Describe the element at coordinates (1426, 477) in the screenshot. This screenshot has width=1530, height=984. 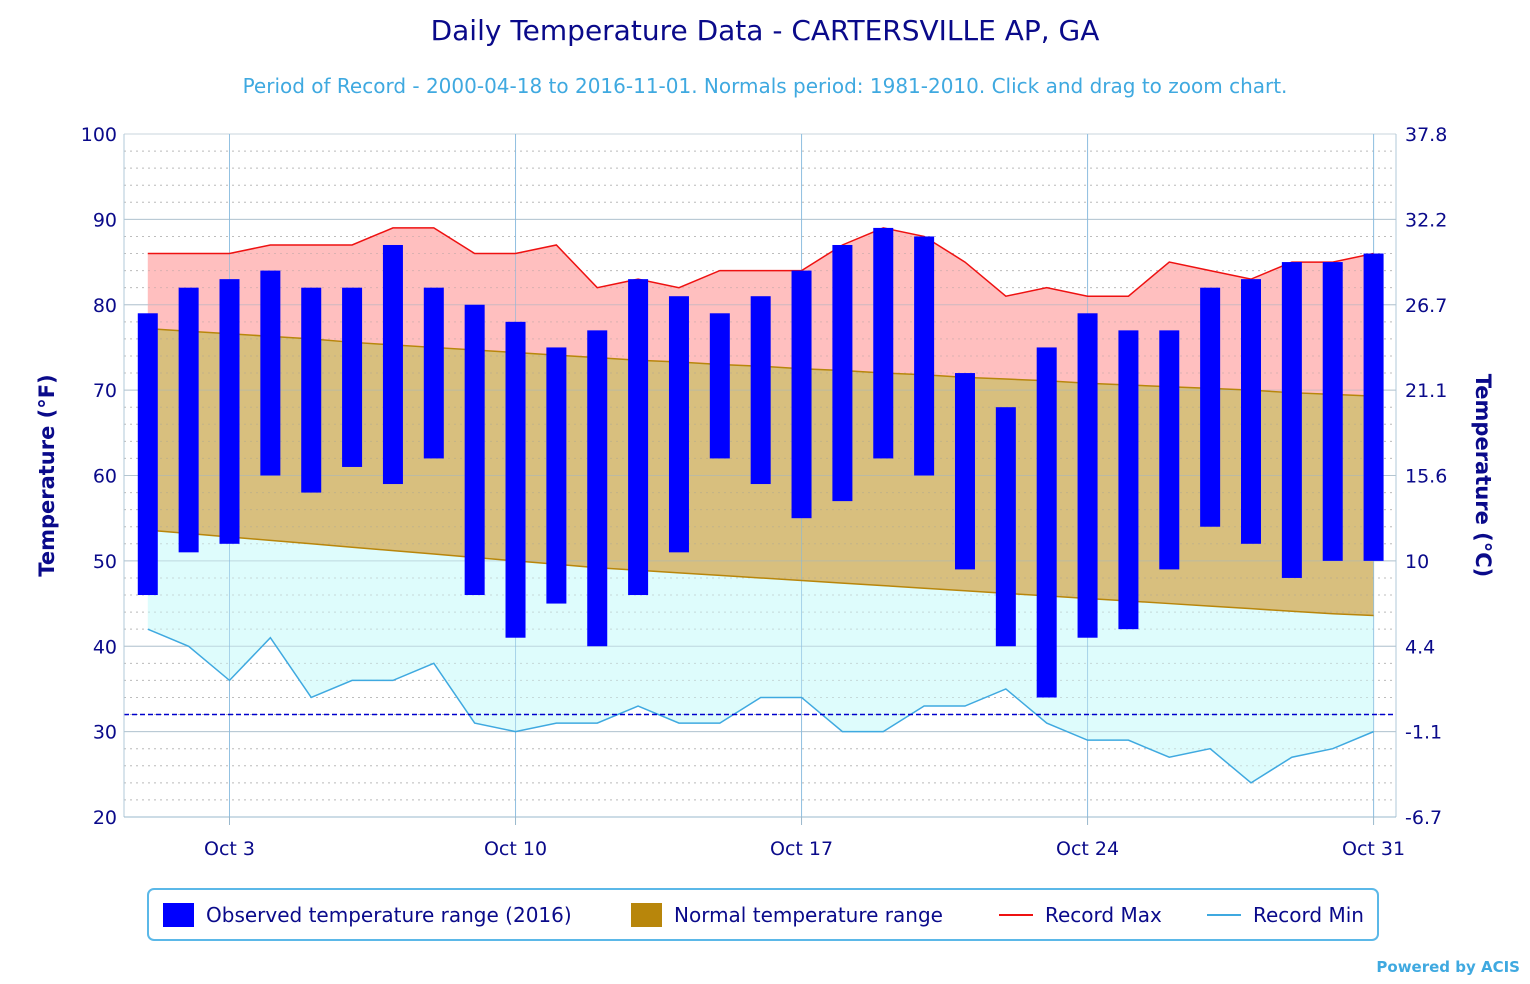
I see `y-tick-label-right: 15.6` at that location.